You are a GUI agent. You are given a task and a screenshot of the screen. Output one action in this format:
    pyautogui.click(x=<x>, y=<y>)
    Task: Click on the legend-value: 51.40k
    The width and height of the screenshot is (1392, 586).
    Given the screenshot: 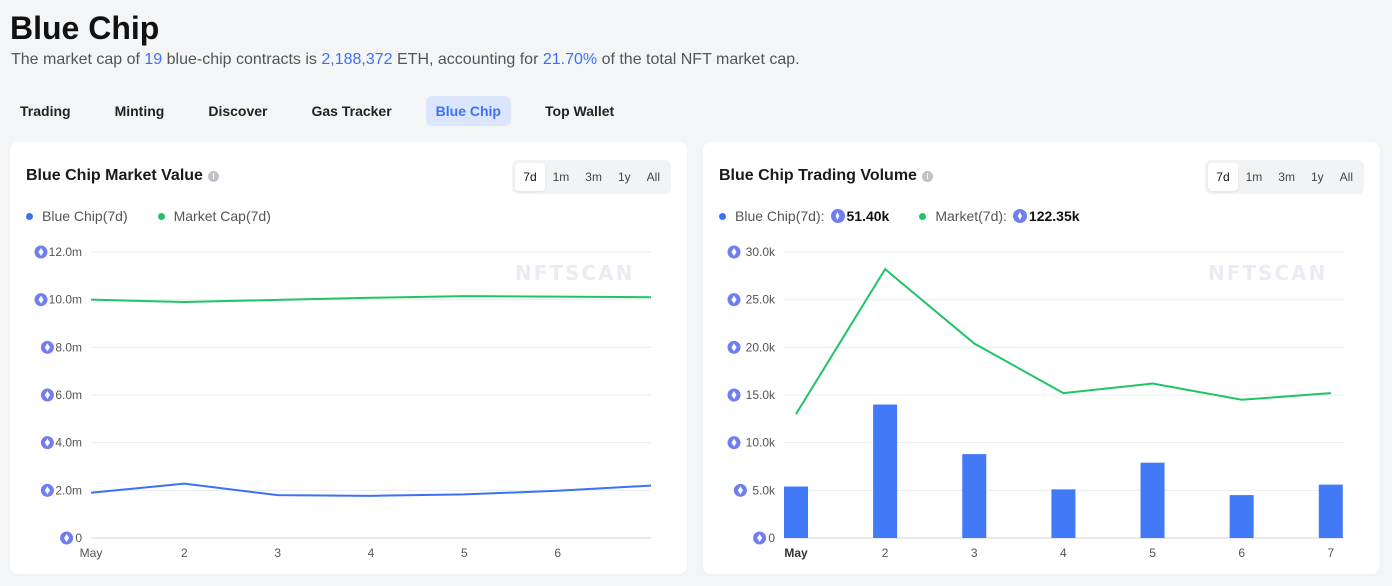 What is the action you would take?
    pyautogui.click(x=860, y=216)
    